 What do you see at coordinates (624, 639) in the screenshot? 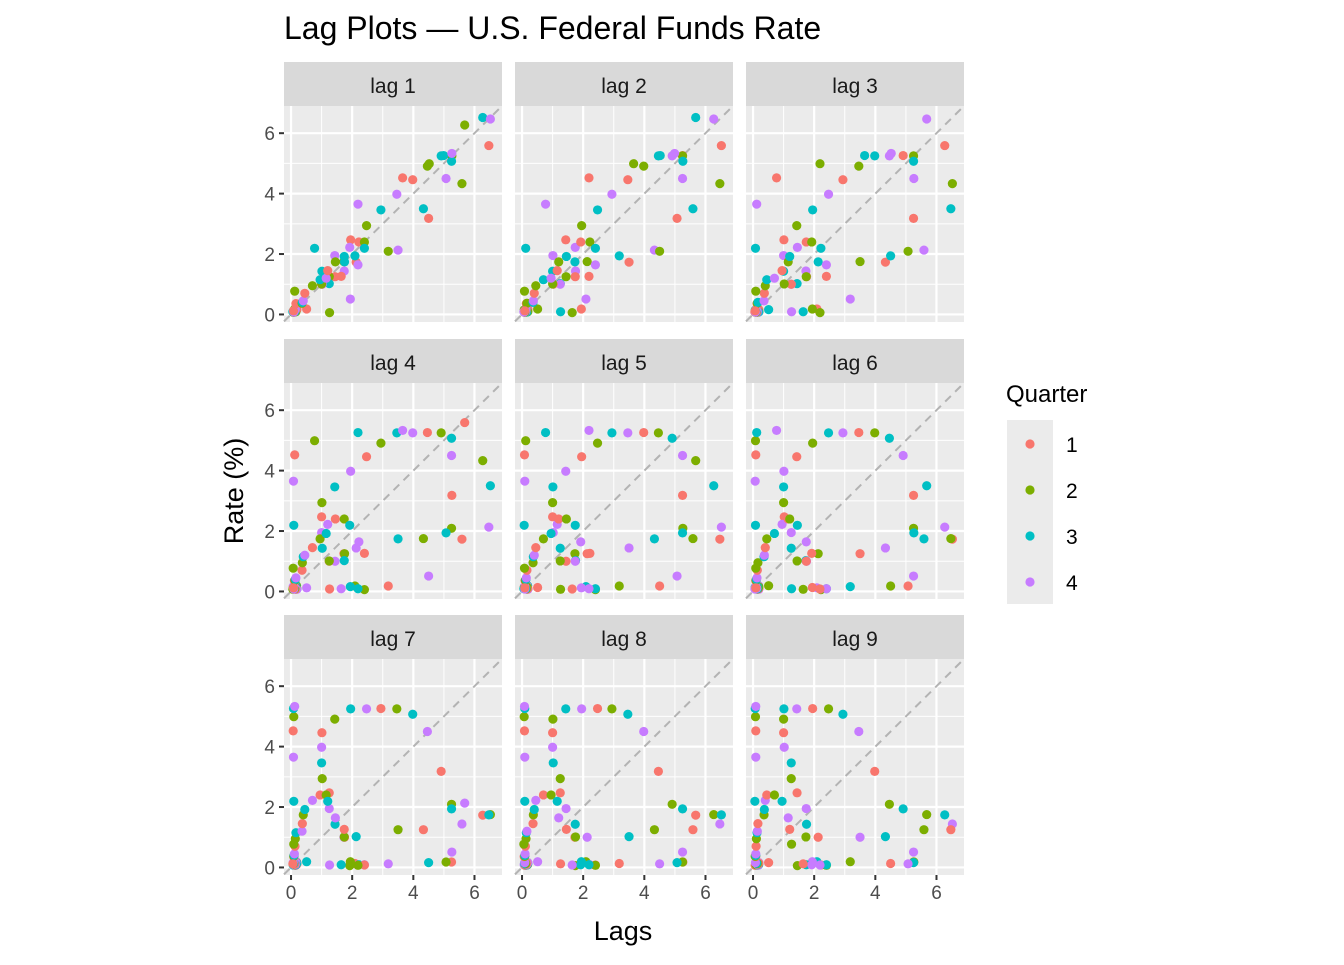
I see `facet-strip-label: lag 8` at bounding box center [624, 639].